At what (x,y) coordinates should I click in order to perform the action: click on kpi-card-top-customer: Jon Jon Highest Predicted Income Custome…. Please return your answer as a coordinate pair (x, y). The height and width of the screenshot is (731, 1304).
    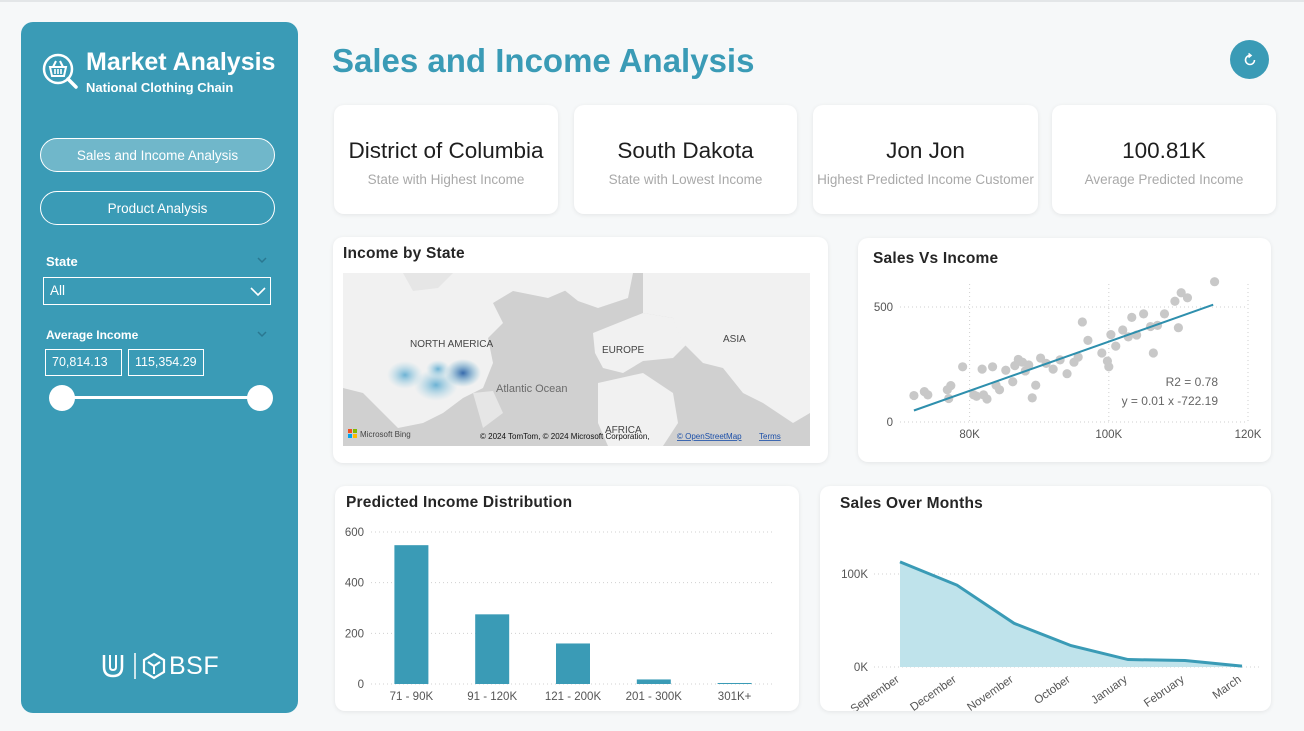
    Looking at the image, I should click on (925, 159).